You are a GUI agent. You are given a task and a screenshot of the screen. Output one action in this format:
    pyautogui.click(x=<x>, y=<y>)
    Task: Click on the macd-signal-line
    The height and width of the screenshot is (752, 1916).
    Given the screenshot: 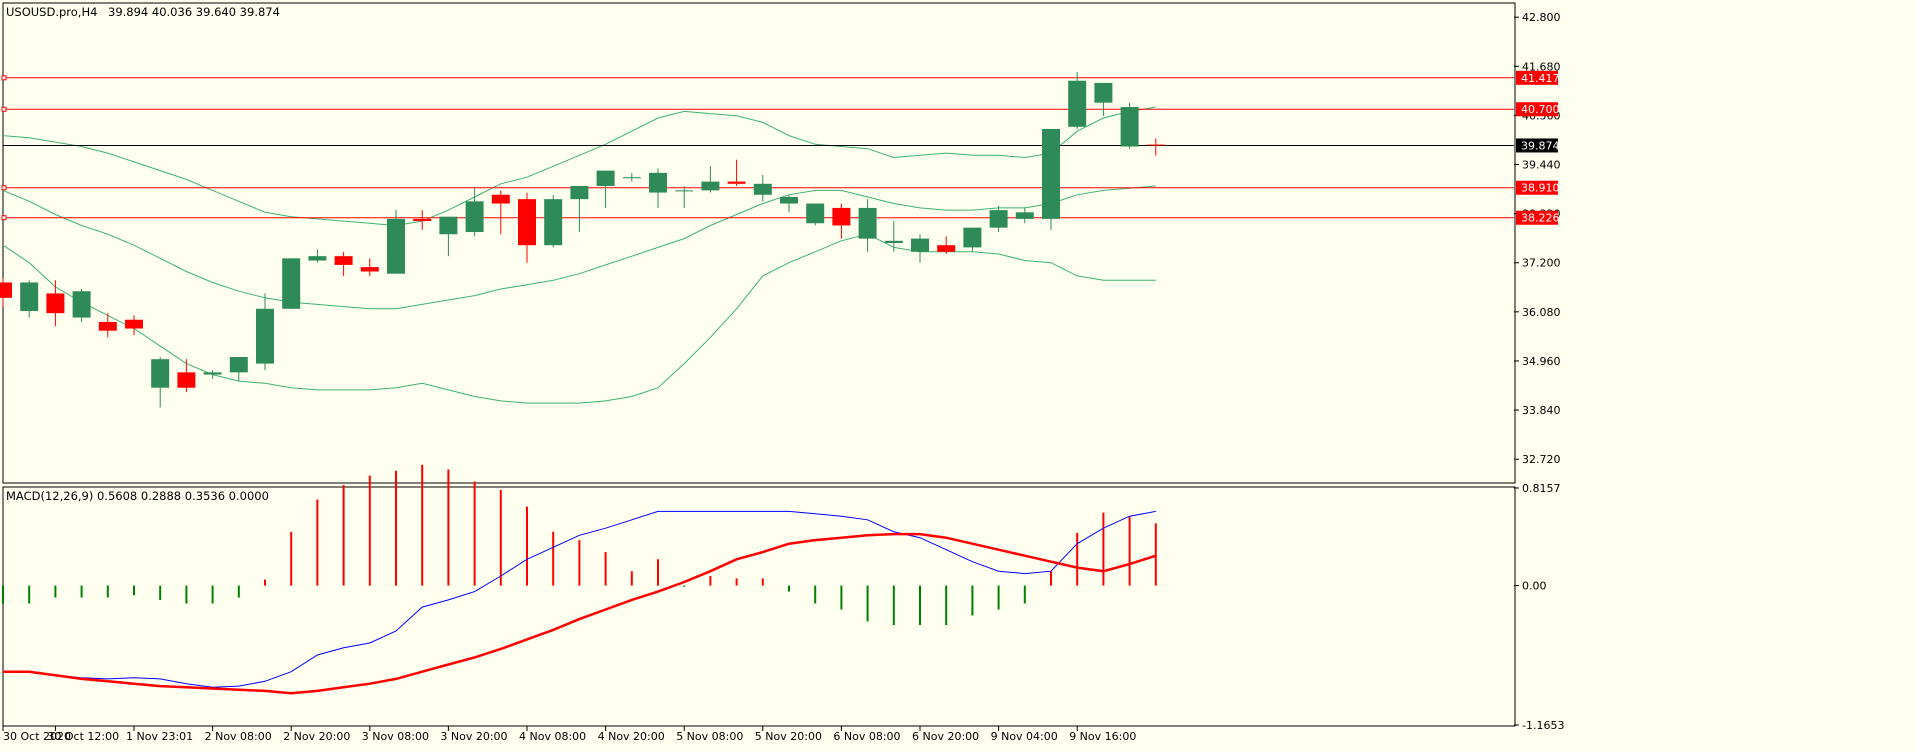 What is the action you would take?
    pyautogui.click(x=580, y=613)
    